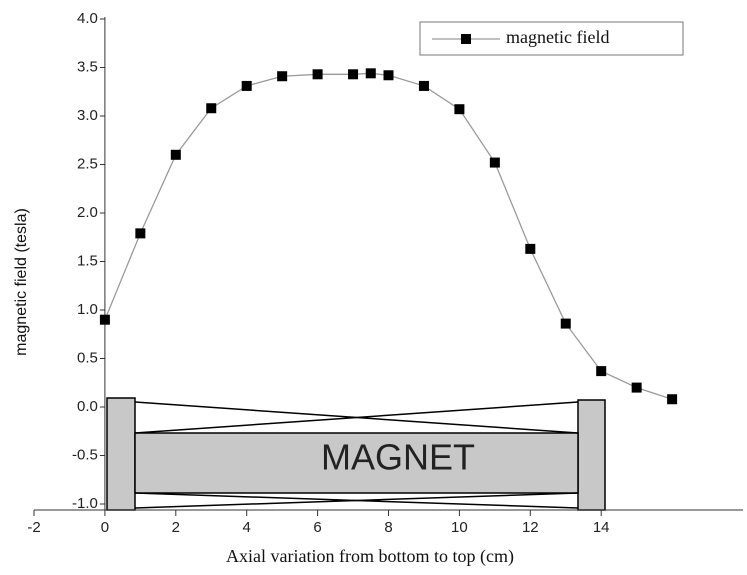  What do you see at coordinates (87, 260) in the screenshot?
I see `y-tick-label: 1.5` at bounding box center [87, 260].